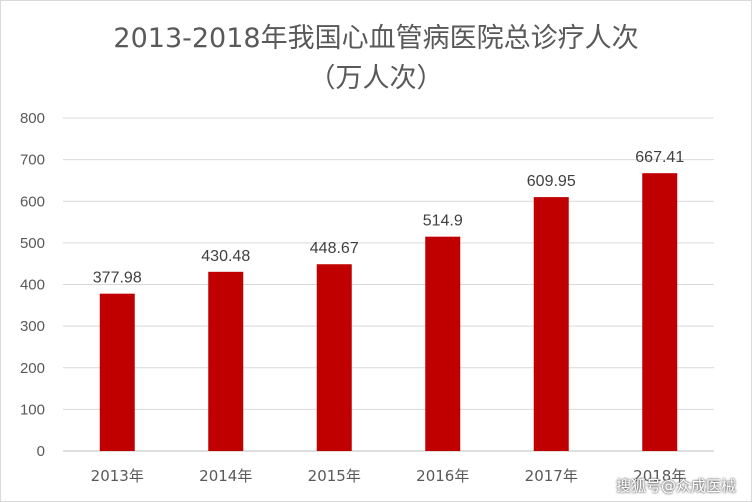 The height and width of the screenshot is (502, 752). What do you see at coordinates (376, 38) in the screenshot?
I see `chart-title: 2013-2018年我国心血管病医院总诊疗人次` at bounding box center [376, 38].